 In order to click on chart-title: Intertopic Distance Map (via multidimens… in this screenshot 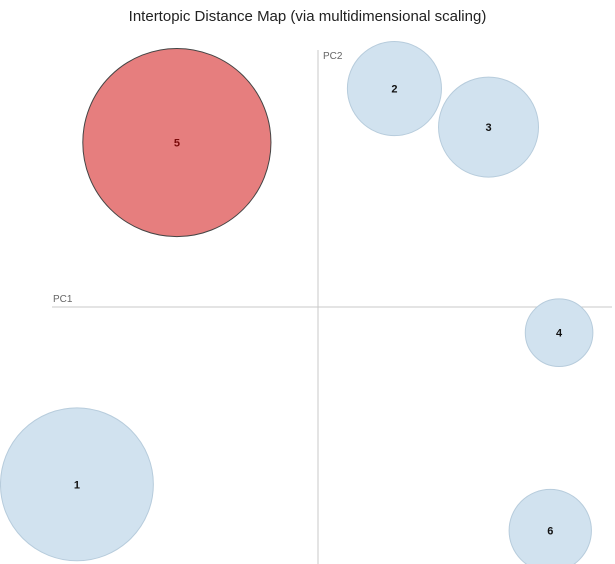, I will do `click(307, 16)`.